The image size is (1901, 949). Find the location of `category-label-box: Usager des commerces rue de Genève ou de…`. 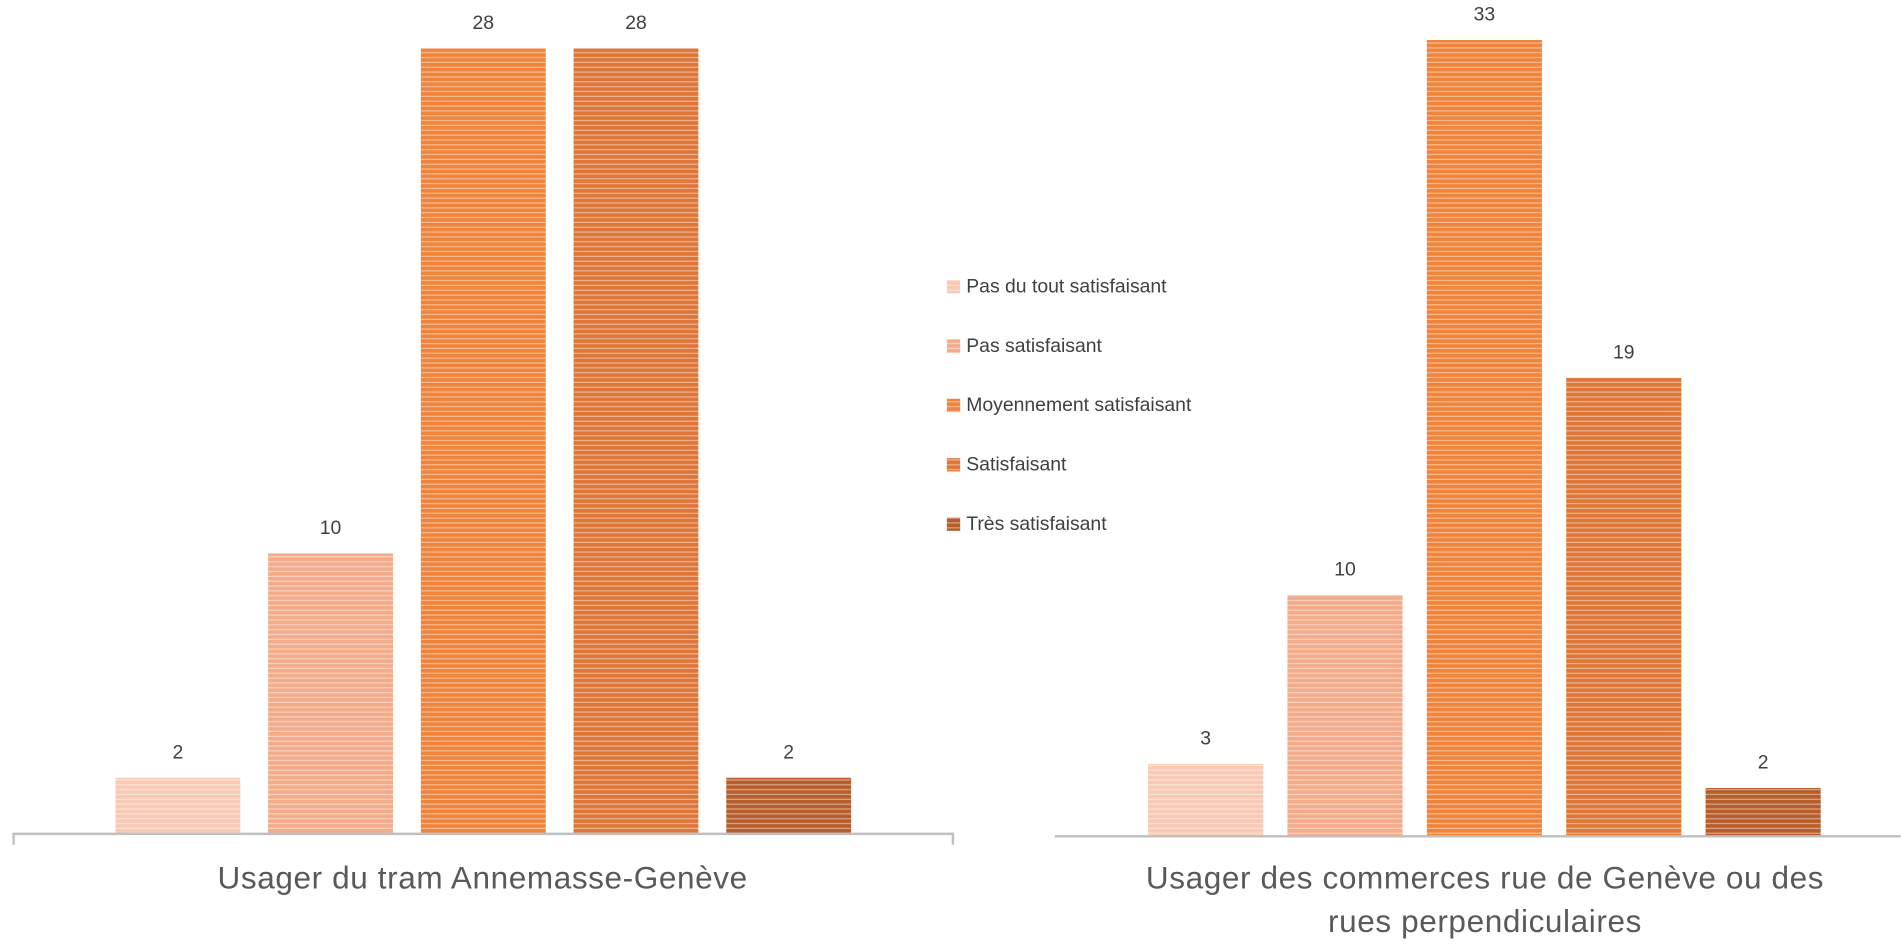

category-label-box: Usager des commerces rue de Genève ou de… is located at coordinates (1485, 899).